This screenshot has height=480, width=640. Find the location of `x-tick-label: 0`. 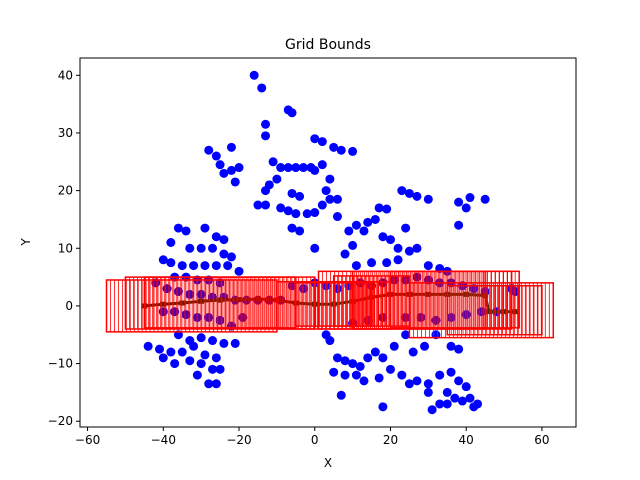

x-tick-label: 0 is located at coordinates (315, 440).